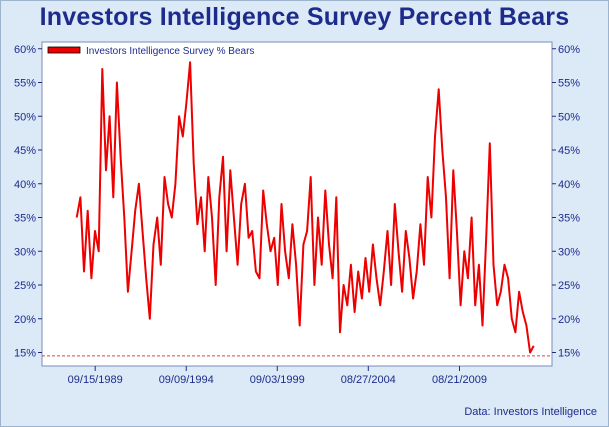 The width and height of the screenshot is (609, 427). Describe the element at coordinates (28, 202) in the screenshot. I see `left-y-axis: 15% 20% 25% 30% 35% 40% 45% 50% 55% 60%` at that location.